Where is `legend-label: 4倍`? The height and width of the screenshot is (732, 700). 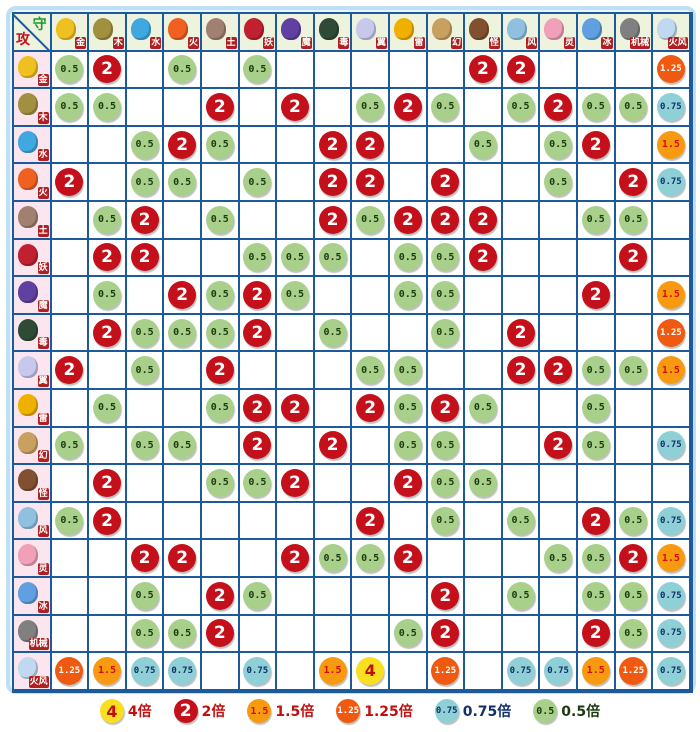
legend-label: 4倍 is located at coordinates (139, 712).